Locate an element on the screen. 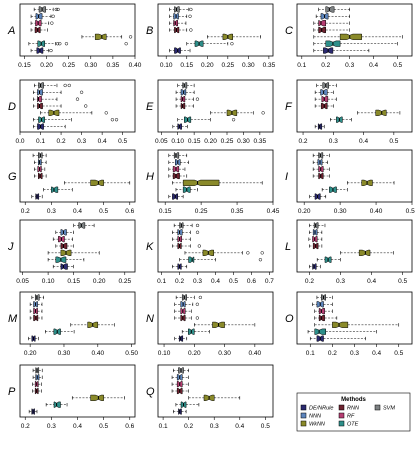 The height and width of the screenshot is (459, 415). panel-l: L 0.2 0.3 0.4 0.5 is located at coordinates (349, 252).